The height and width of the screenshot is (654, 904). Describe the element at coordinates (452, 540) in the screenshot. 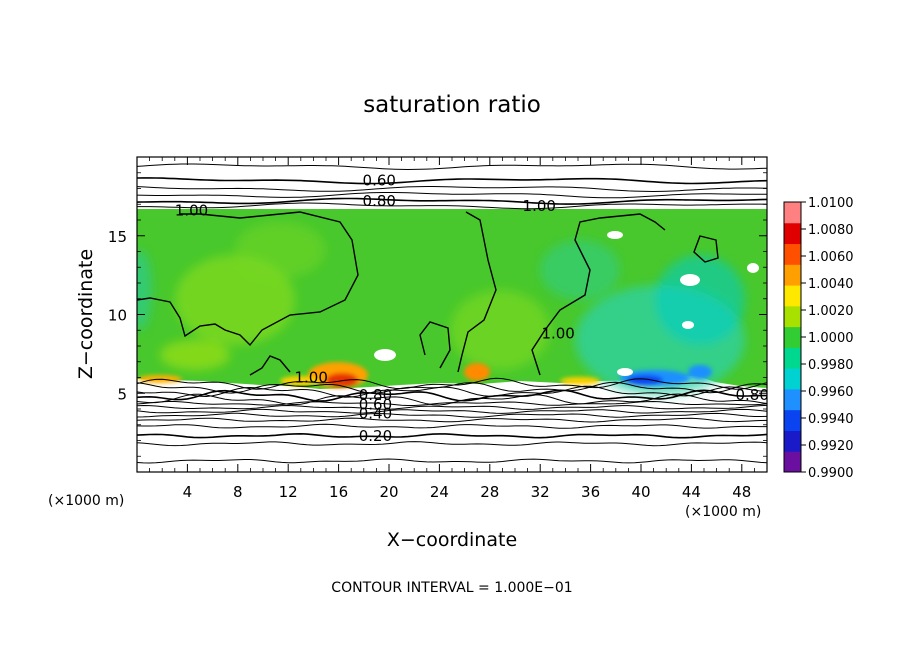

I see `x-axis-label: X−coordinate` at that location.